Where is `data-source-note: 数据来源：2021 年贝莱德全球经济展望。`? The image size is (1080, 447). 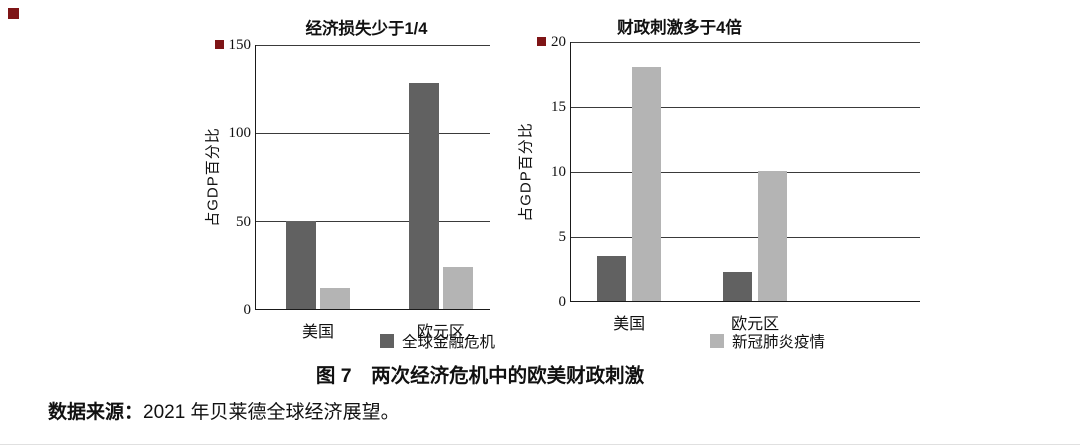
data-source-note: 数据来源：2021 年贝莱德全球经济展望。 is located at coordinates (224, 410).